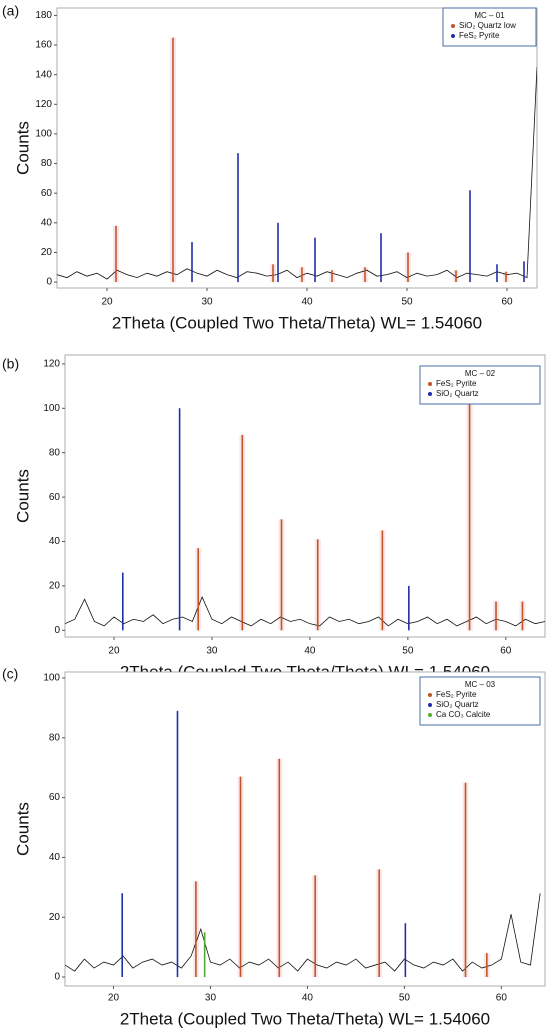 This screenshot has width=550, height=1034. I want to click on panel-label: (c), so click(10, 674).